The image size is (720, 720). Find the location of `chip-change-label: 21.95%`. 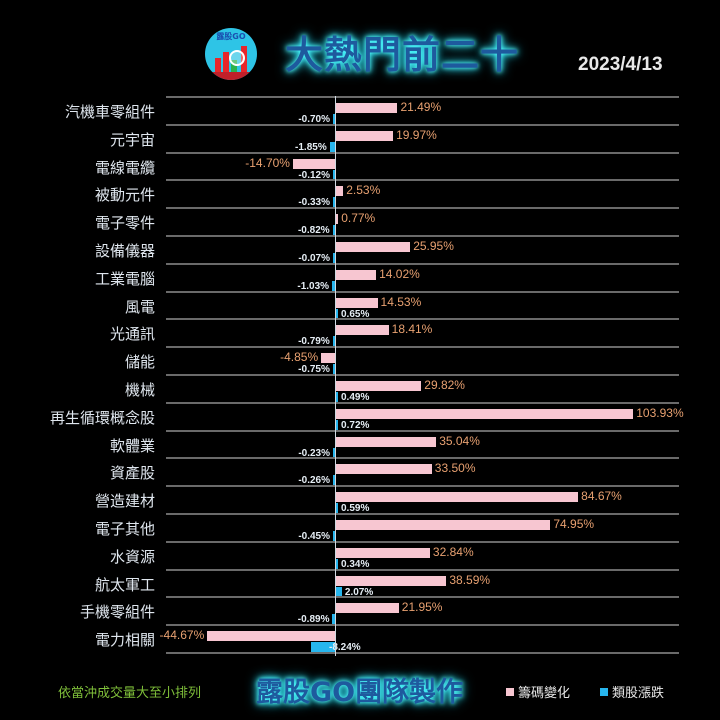

chip-change-label: 21.95% is located at coordinates (422, 607).